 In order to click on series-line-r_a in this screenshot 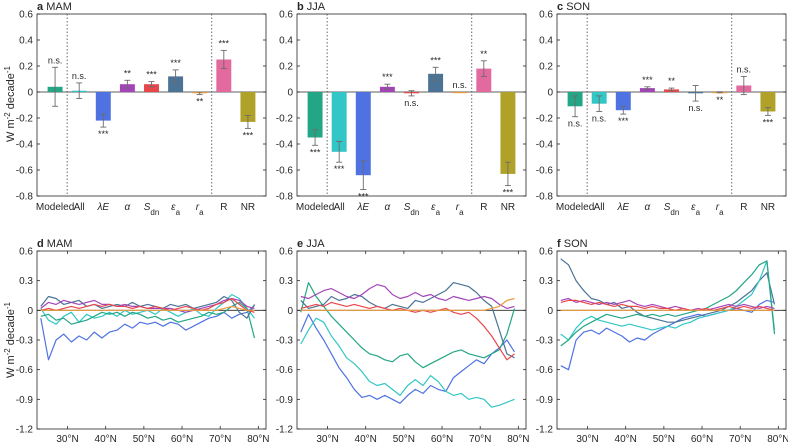, I will do `click(147, 308)`.